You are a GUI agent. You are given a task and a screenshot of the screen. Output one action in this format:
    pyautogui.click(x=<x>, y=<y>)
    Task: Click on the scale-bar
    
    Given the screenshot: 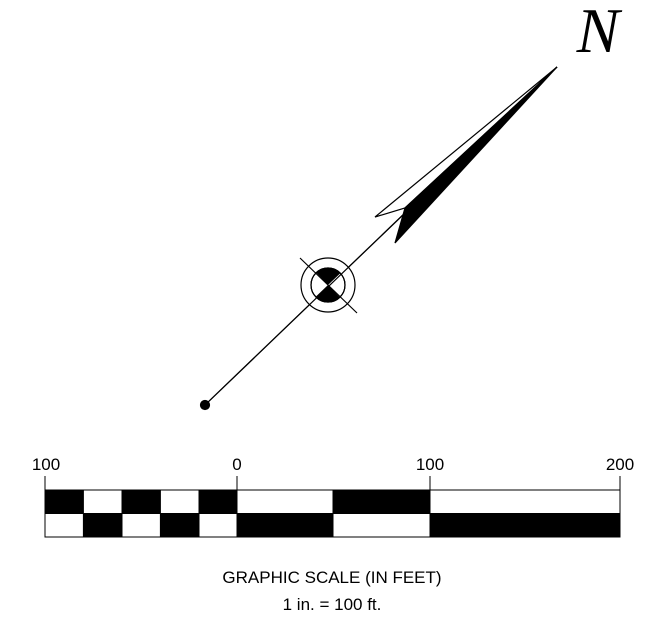 What is the action you would take?
    pyautogui.click(x=332, y=507)
    